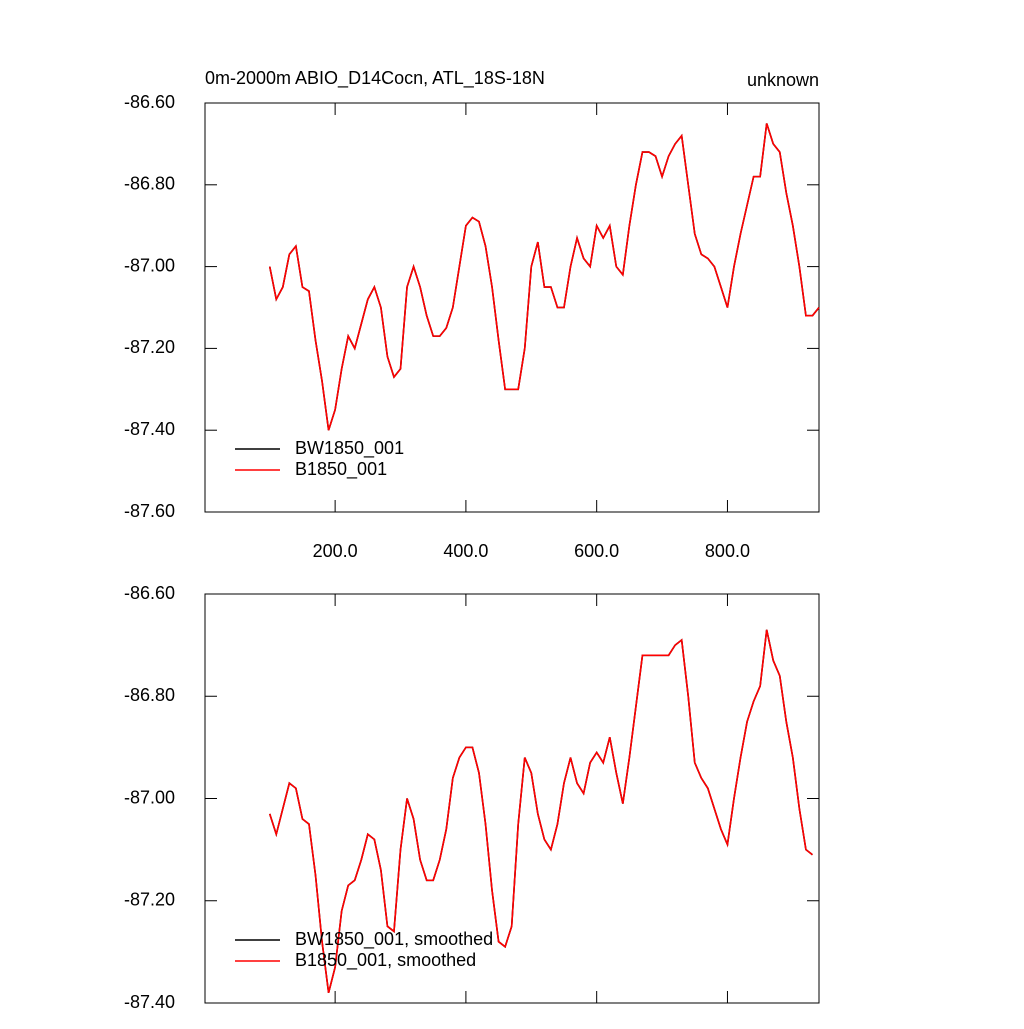  Describe the element at coordinates (335, 551) in the screenshot. I see `x-tick-label: 200.0` at that location.